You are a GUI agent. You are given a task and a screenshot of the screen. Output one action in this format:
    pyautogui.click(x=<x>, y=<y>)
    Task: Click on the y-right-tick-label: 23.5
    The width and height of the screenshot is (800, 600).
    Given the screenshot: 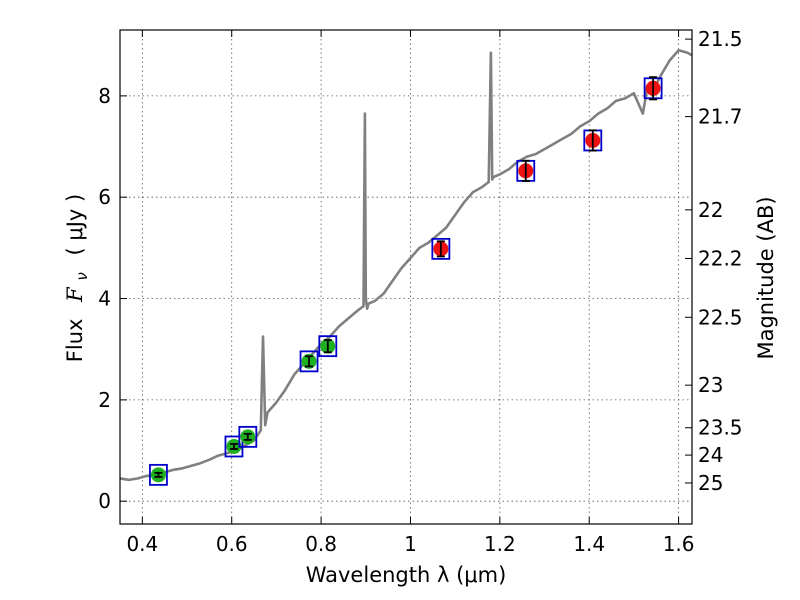 What is the action you would take?
    pyautogui.click(x=720, y=428)
    